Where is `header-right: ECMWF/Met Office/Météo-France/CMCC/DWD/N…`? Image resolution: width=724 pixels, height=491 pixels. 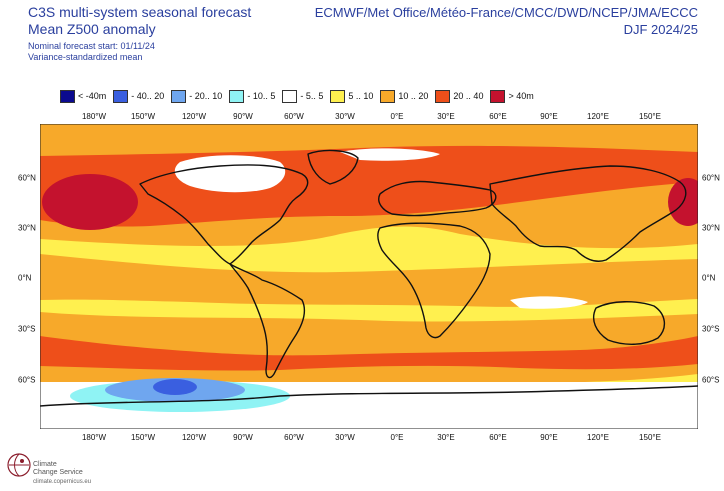 header-right: ECMWF/Met Office/Météo-France/CMCC/DWD/N… is located at coordinates (506, 21).